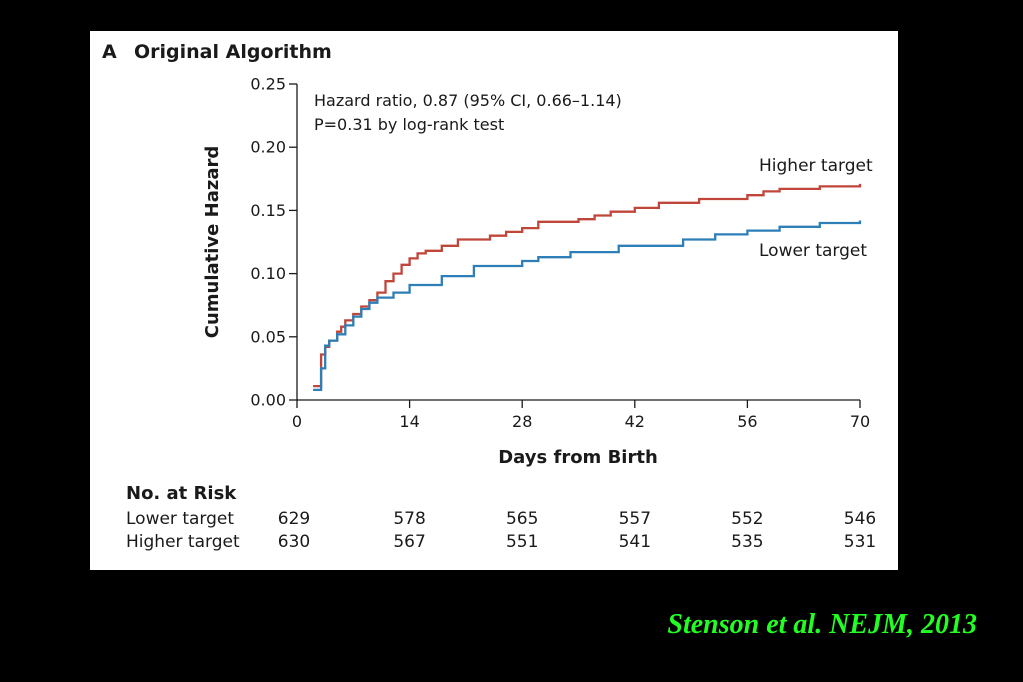 This screenshot has width=1023, height=682. What do you see at coordinates (268, 273) in the screenshot?
I see `y-tick-label: 0.10` at bounding box center [268, 273].